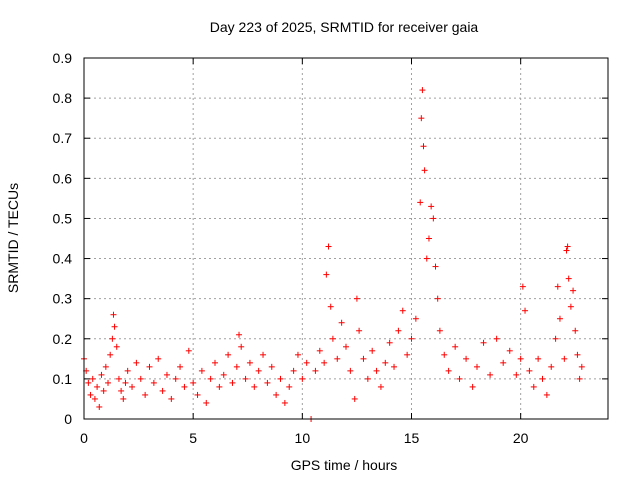 Image resolution: width=640 pixels, height=480 pixels. Describe the element at coordinates (63, 98) in the screenshot. I see `y-tick-label: 0.8` at that location.